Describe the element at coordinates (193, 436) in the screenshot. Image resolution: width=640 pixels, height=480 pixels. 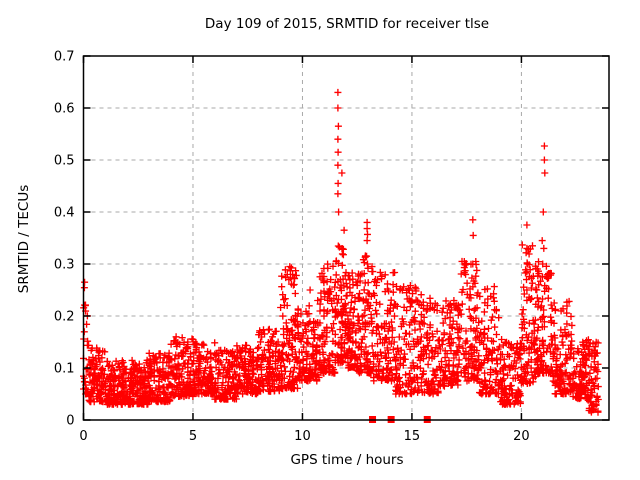
I see `x-tick-label: 5` at that location.